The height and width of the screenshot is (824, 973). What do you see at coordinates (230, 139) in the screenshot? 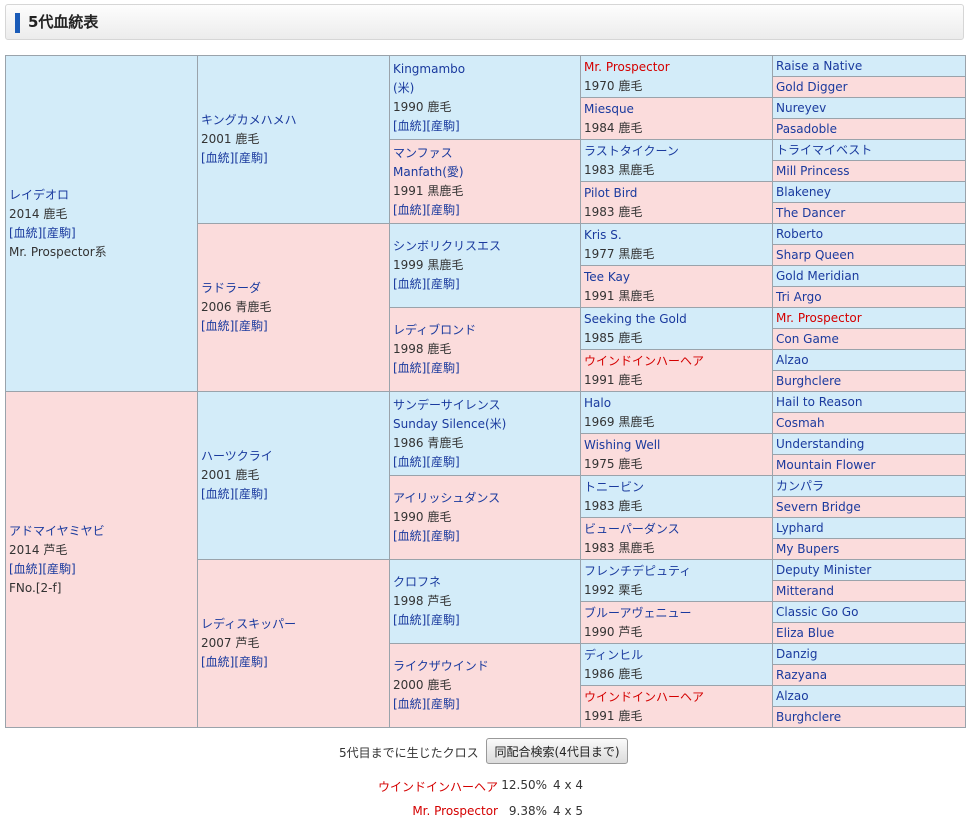
I see `g2-info: 2001 鹿毛` at bounding box center [230, 139].